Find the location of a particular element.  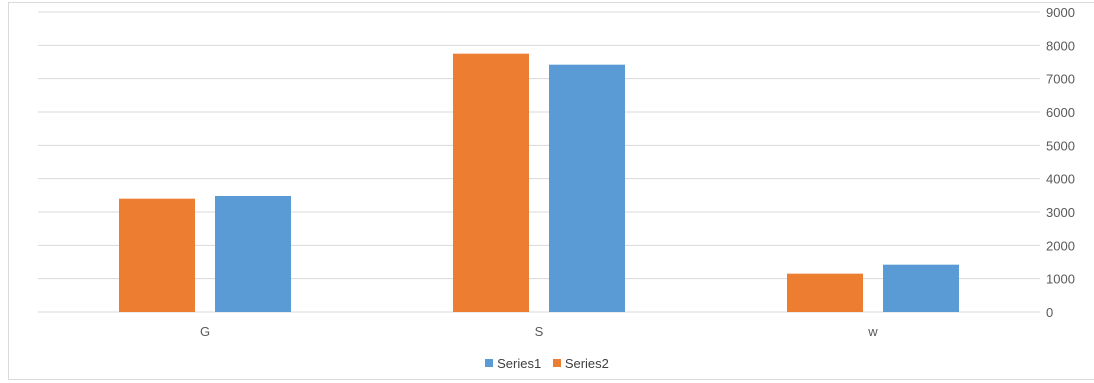

x-tick-label-G: G is located at coordinates (205, 331).